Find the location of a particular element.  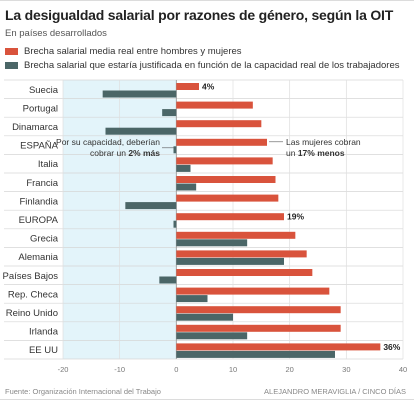

data-label: 19% is located at coordinates (295, 217).